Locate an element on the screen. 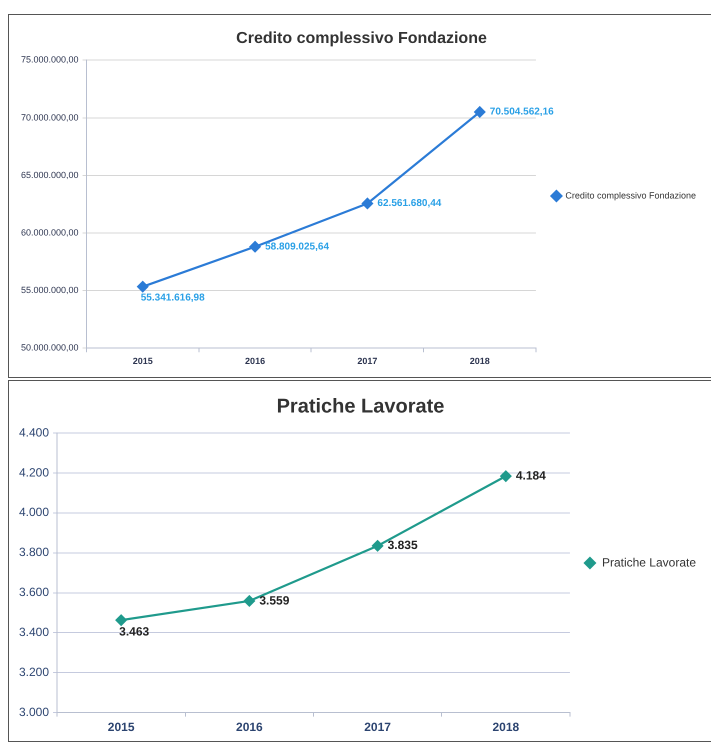 This screenshot has width=711, height=742. y-tick-label: 75.000.000,00 is located at coordinates (49, 59).